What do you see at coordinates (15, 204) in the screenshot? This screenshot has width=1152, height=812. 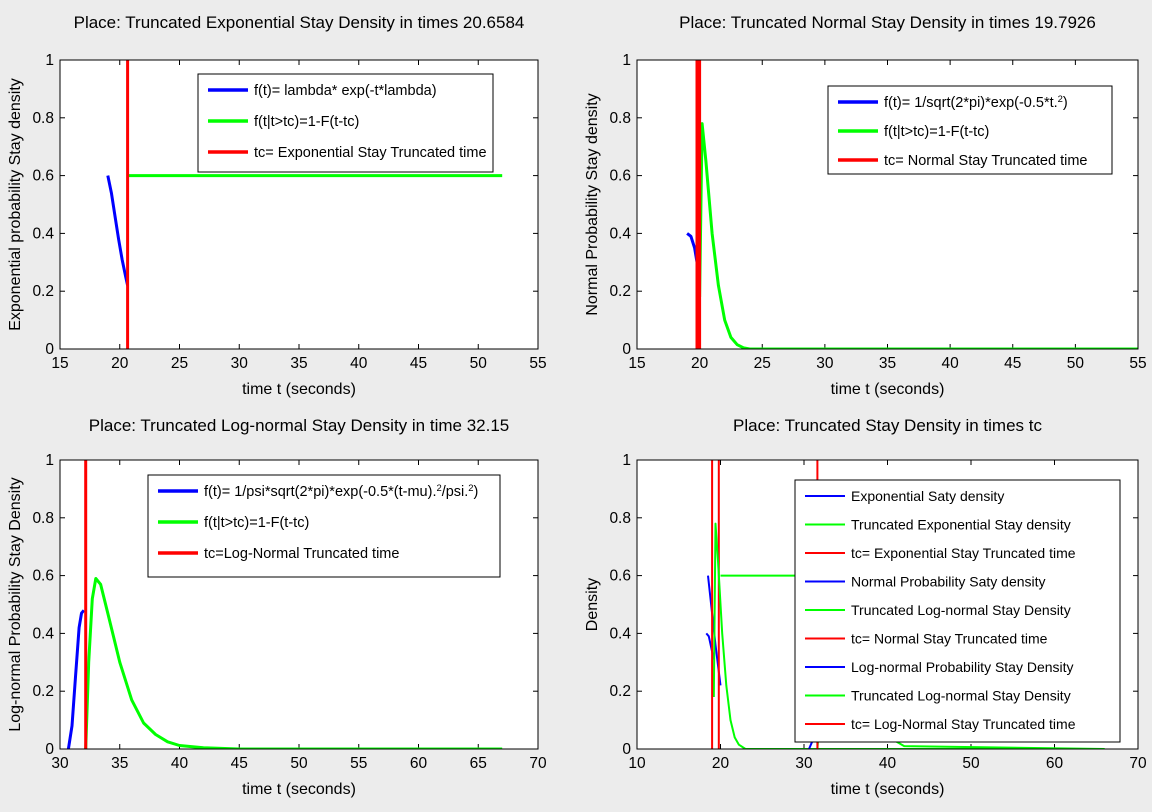 I see `y-axis-label: Exponential probability Stay density` at bounding box center [15, 204].